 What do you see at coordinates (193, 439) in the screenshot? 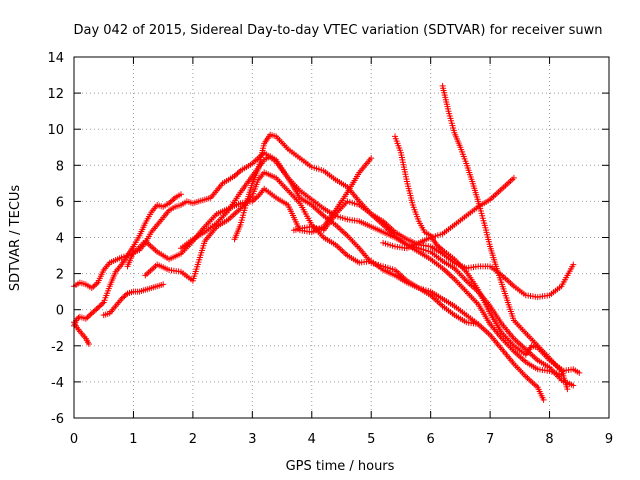
I see `x-tick-label: 2` at bounding box center [193, 439].